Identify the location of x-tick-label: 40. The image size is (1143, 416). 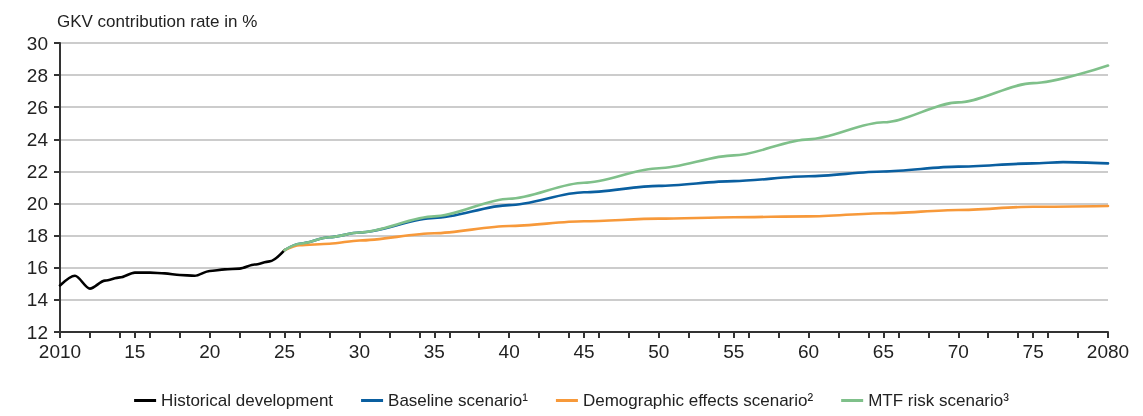
(509, 351).